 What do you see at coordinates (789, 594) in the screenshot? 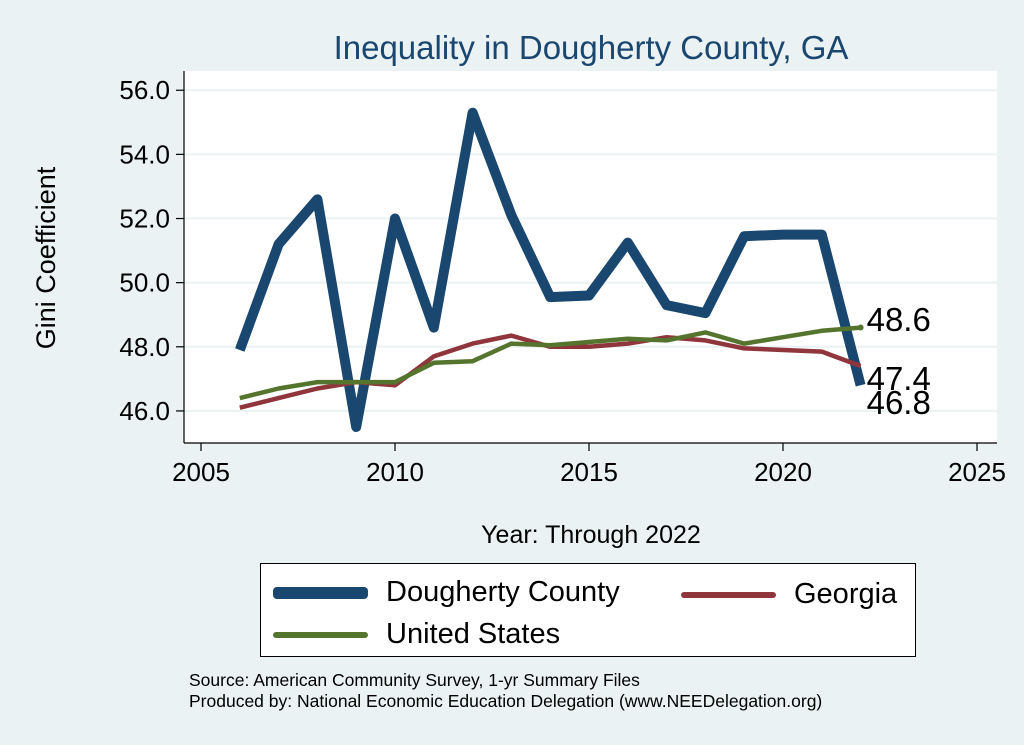
I see `legend-item-georgia: Georgia` at bounding box center [789, 594].